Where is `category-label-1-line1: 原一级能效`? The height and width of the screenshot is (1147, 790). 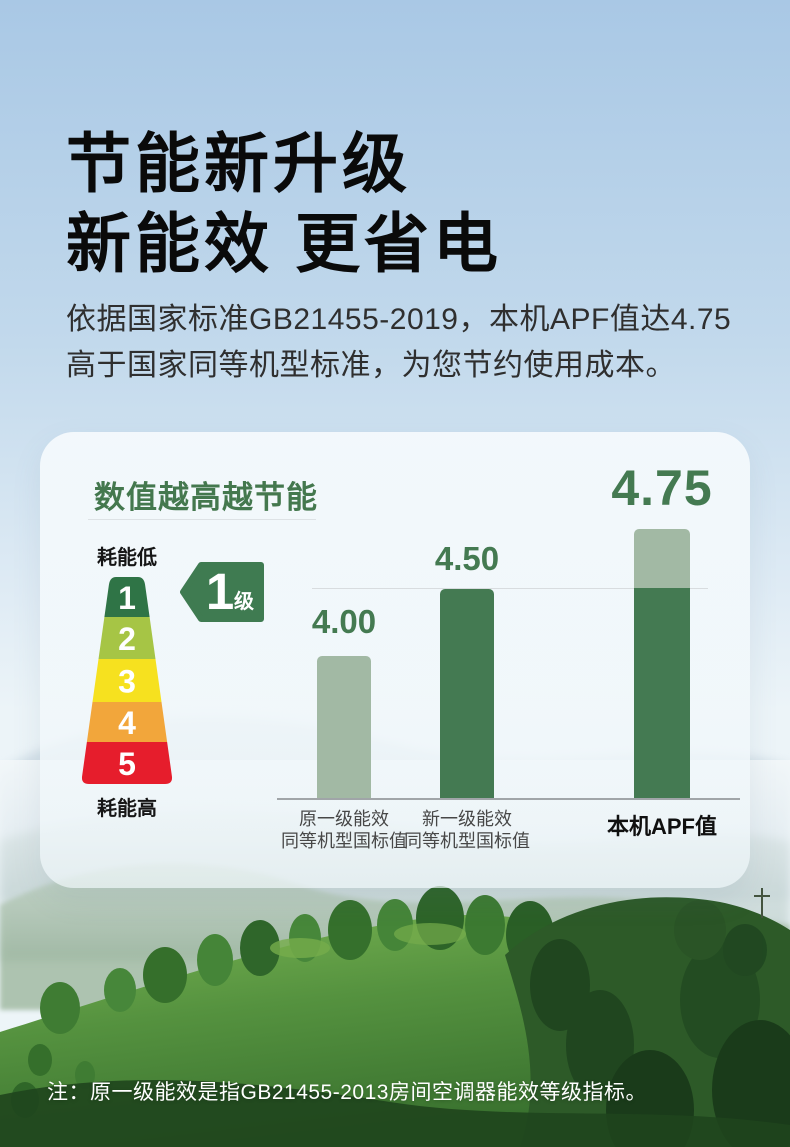
category-label-1-line1: 原一级能效 is located at coordinates (344, 819).